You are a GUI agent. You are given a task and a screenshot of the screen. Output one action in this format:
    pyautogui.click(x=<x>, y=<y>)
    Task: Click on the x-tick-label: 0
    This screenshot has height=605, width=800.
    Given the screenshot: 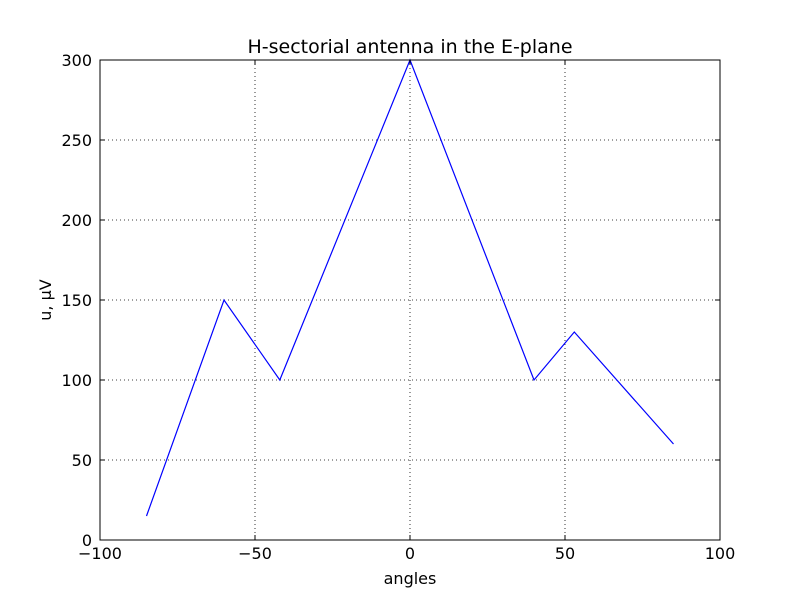 What is the action you would take?
    pyautogui.click(x=410, y=553)
    